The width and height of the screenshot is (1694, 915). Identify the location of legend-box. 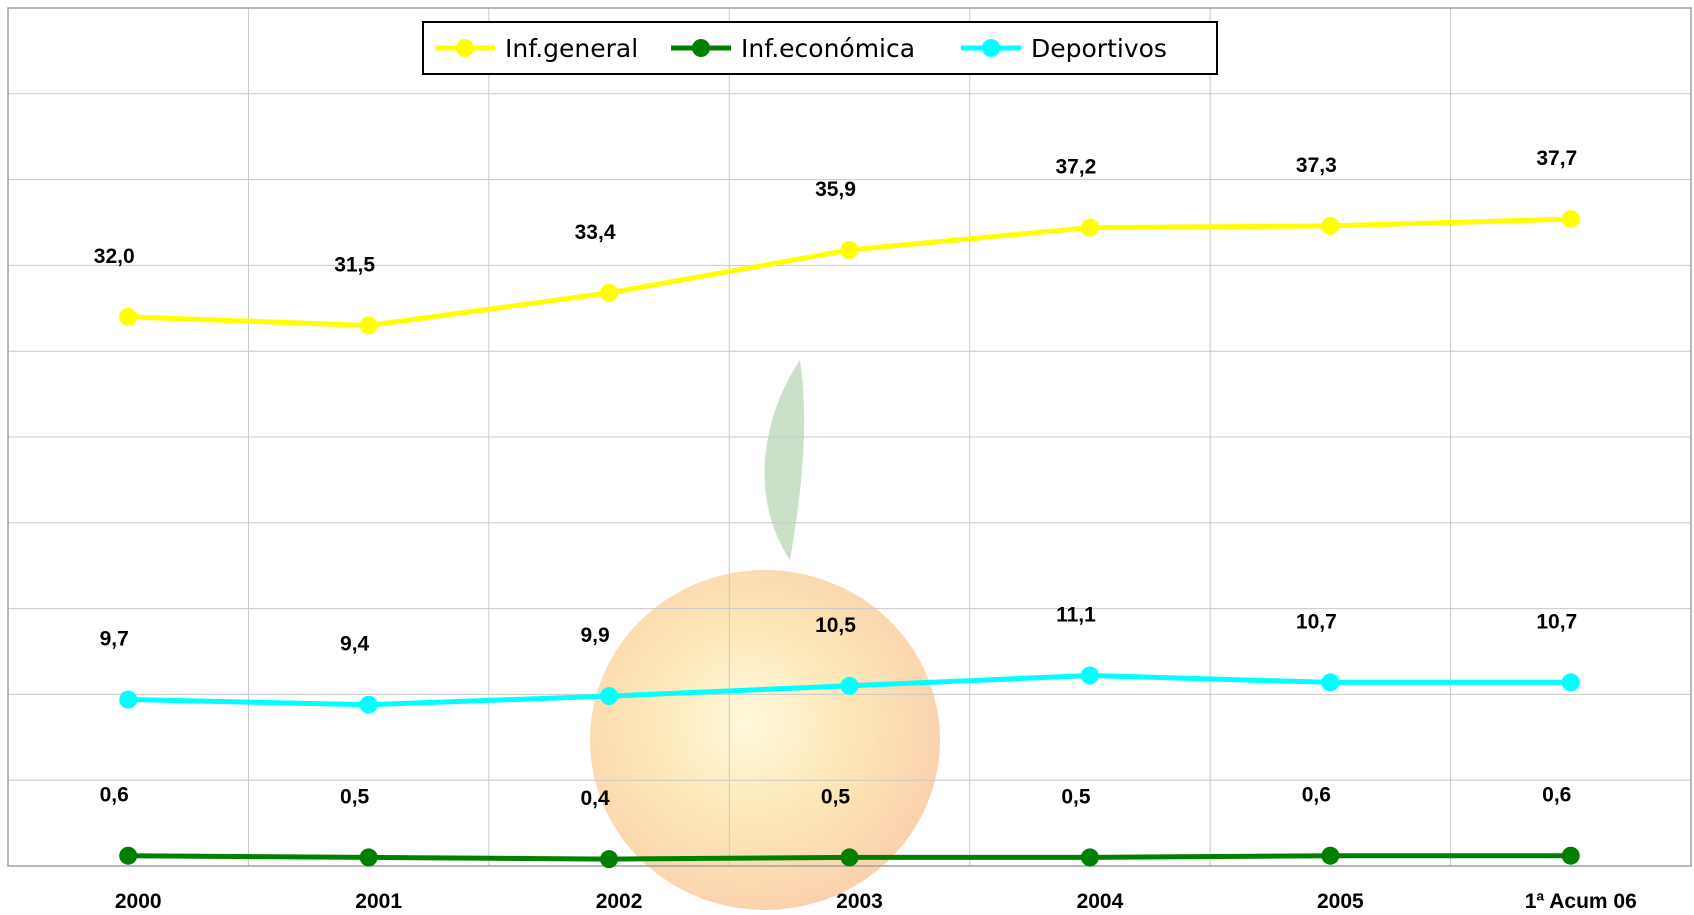
(820, 48).